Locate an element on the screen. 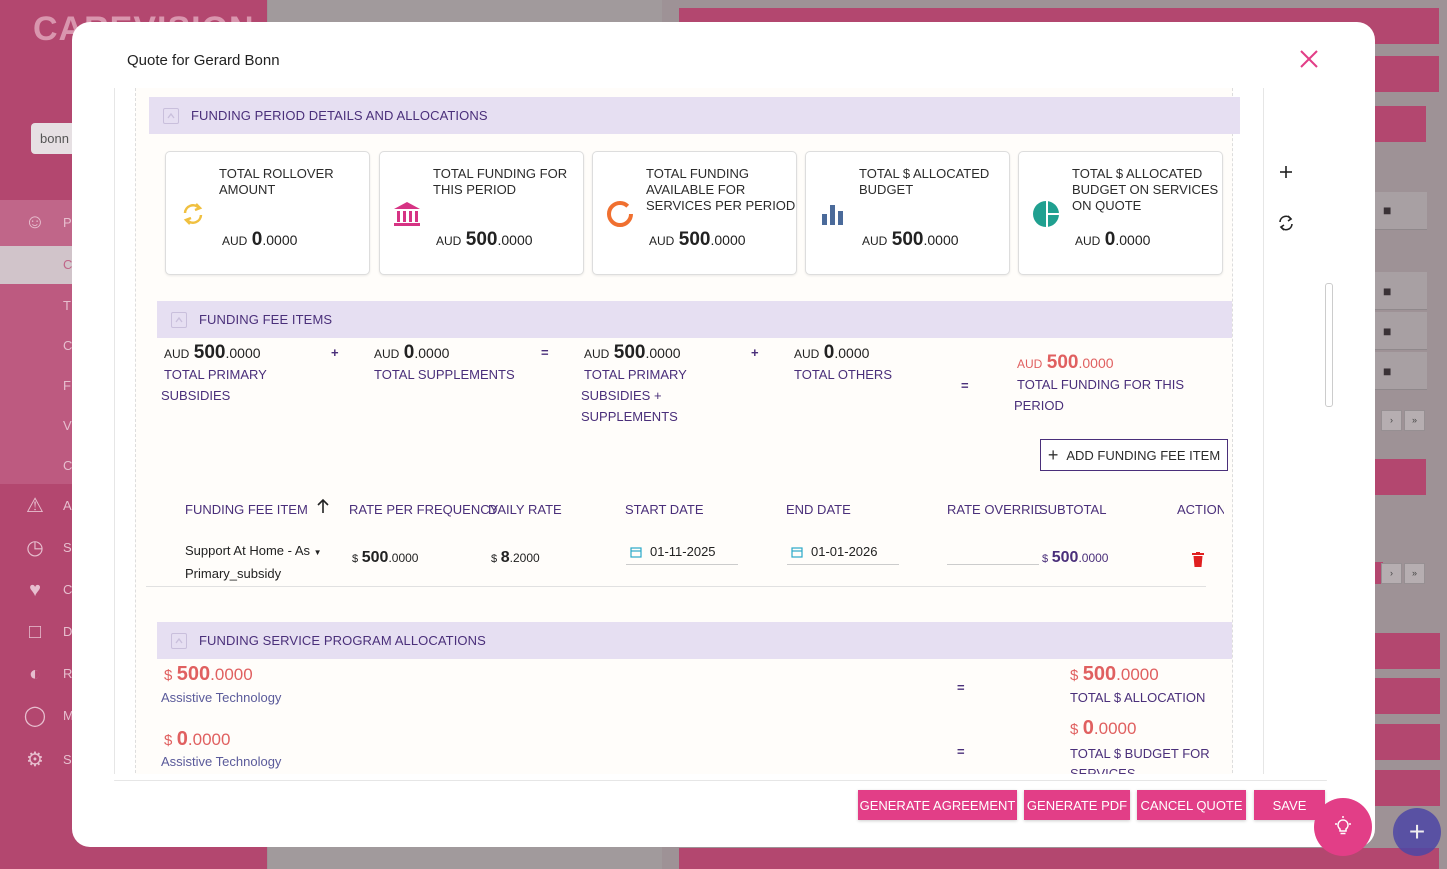 The image size is (1447, 869). col-start-date: START DATE is located at coordinates (664, 509).